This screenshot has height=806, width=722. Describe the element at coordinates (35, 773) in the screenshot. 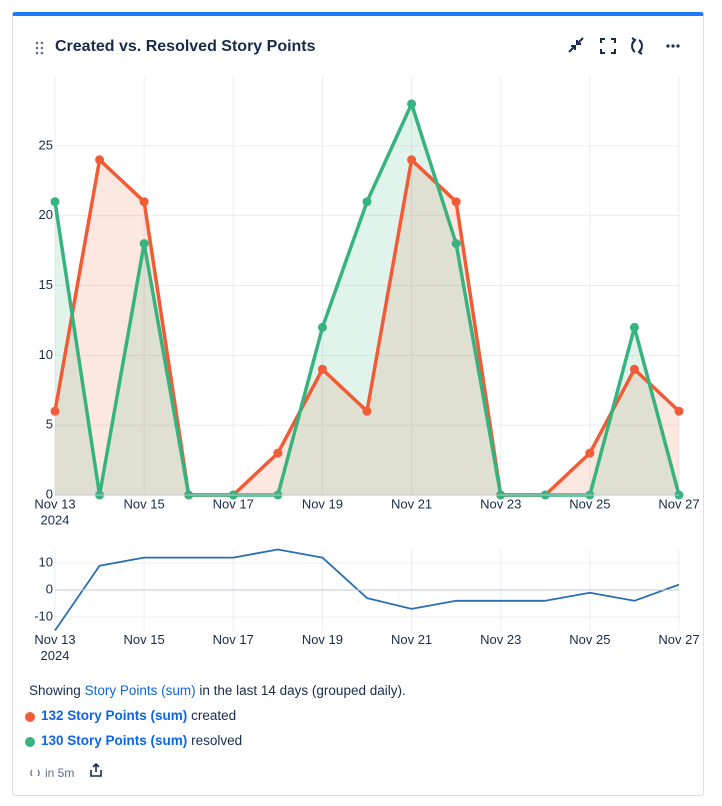

I see `refresh-small-icon` at that location.